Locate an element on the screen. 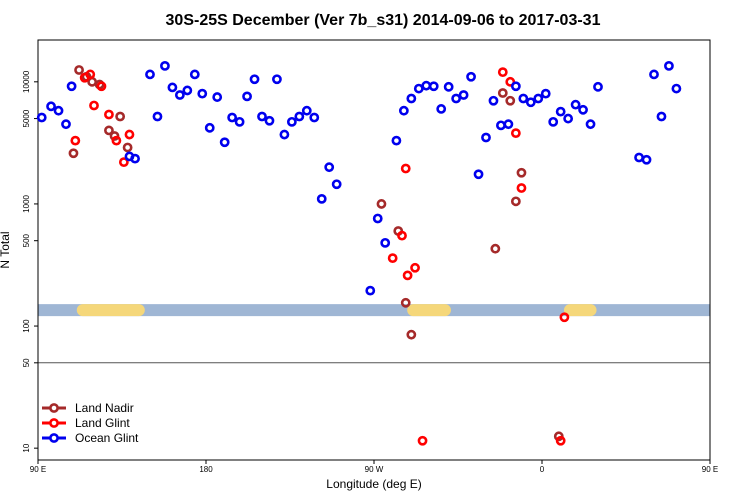  y-tick-label-3: 500 is located at coordinates (26, 240).